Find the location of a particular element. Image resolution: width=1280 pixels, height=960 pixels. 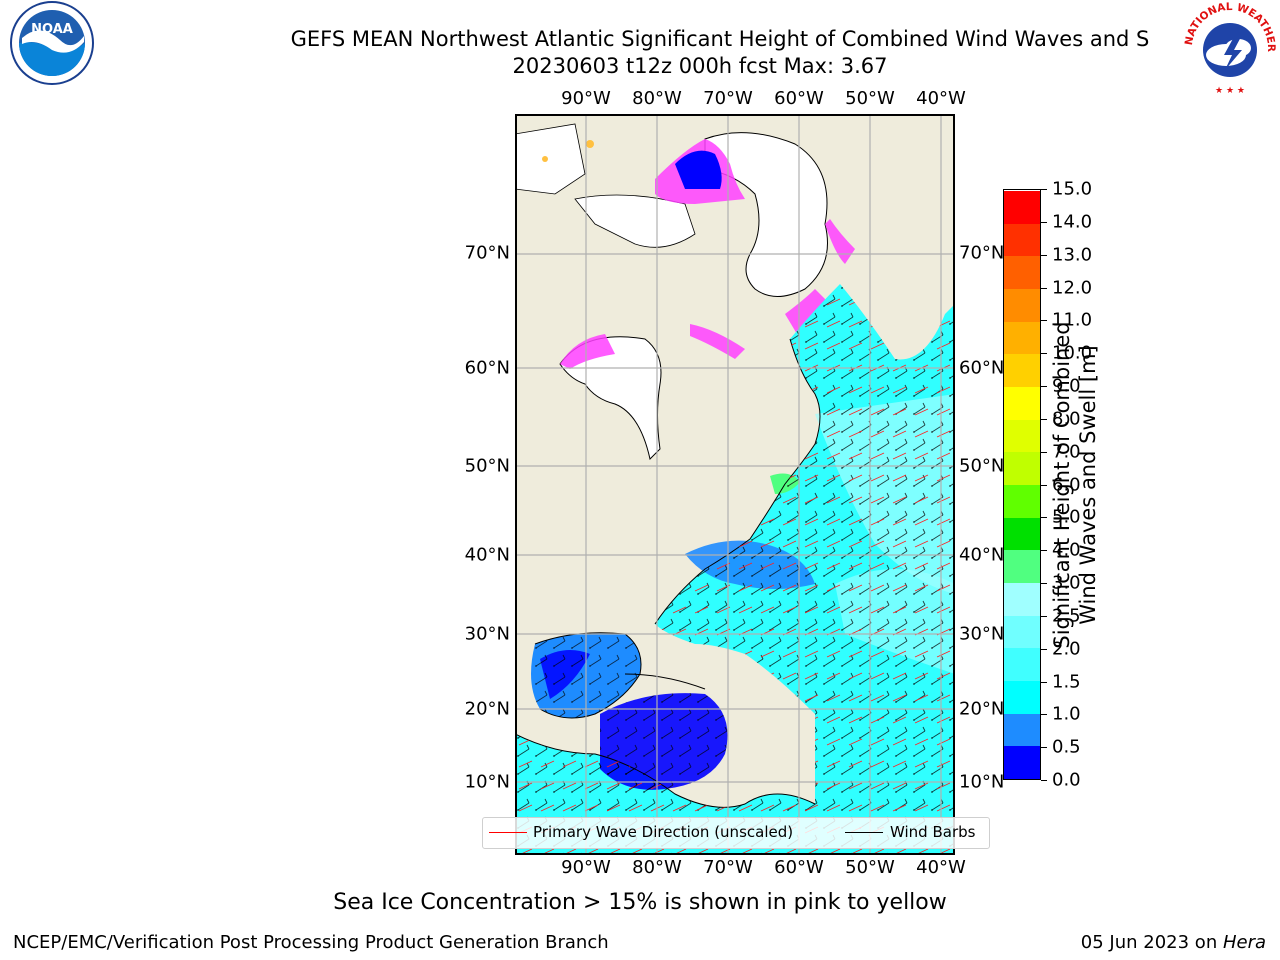

lon-label-top: 40°W is located at coordinates (941, 98).